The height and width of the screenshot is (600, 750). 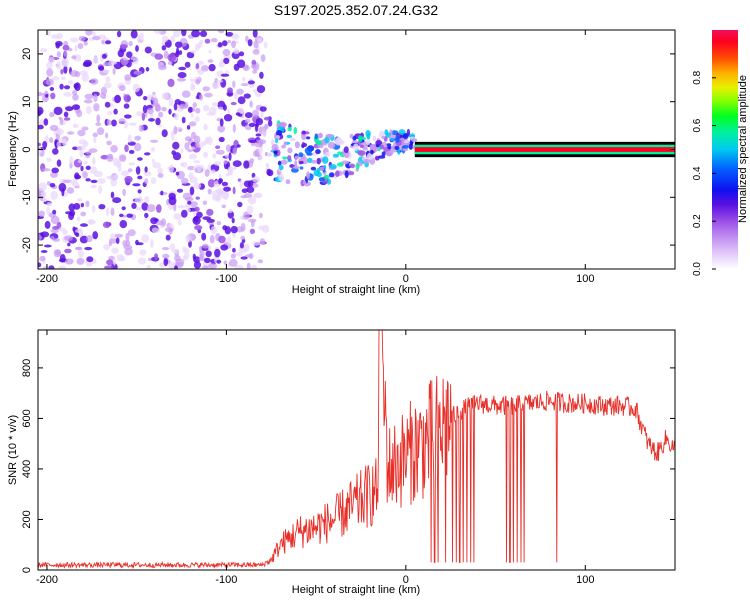 I want to click on spectrogram-y-tick-label: -10, so click(x=27, y=197).